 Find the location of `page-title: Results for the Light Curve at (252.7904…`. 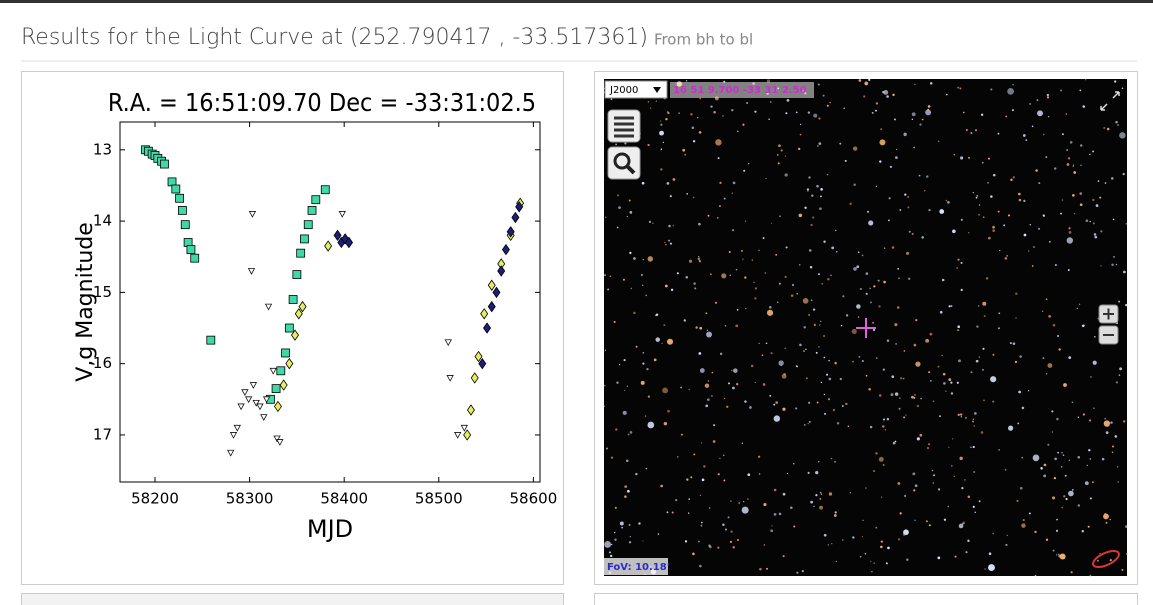

page-title: Results for the Light Curve at (252.7904… is located at coordinates (334, 37).